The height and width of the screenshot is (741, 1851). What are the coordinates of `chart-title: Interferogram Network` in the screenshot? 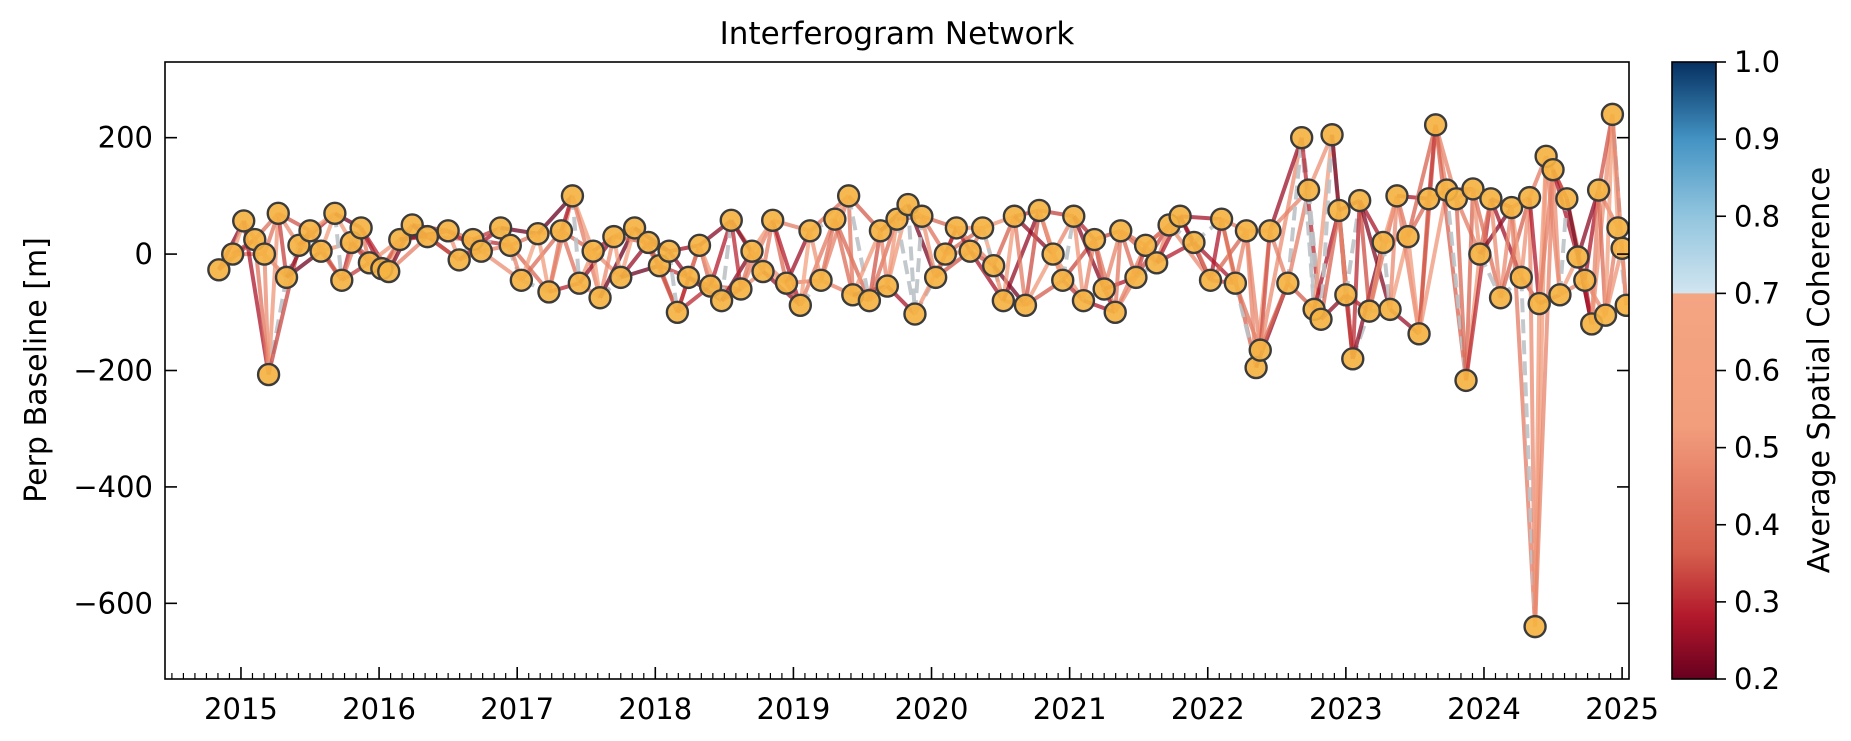 It's located at (897, 34).